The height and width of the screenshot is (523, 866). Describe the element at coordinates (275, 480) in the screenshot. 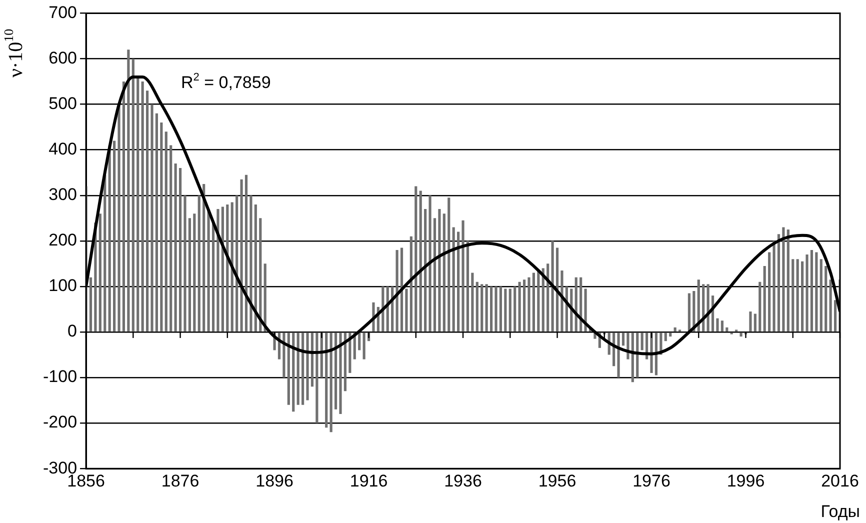

I see `x-tick-label: 1896` at that location.